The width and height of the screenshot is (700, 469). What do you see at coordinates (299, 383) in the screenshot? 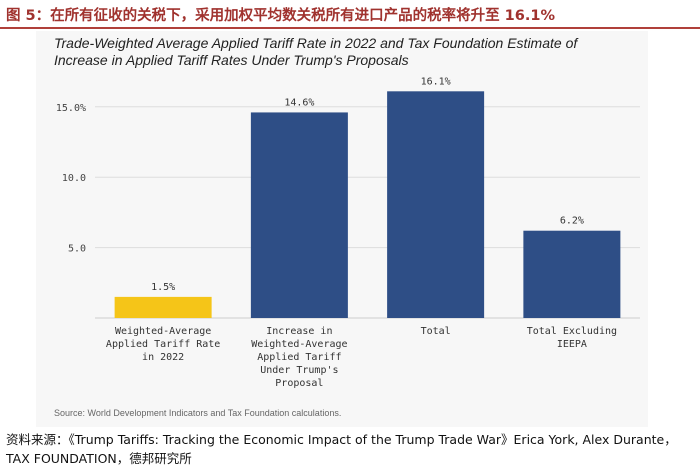
I see `category-label-line: Proposal` at bounding box center [299, 383].